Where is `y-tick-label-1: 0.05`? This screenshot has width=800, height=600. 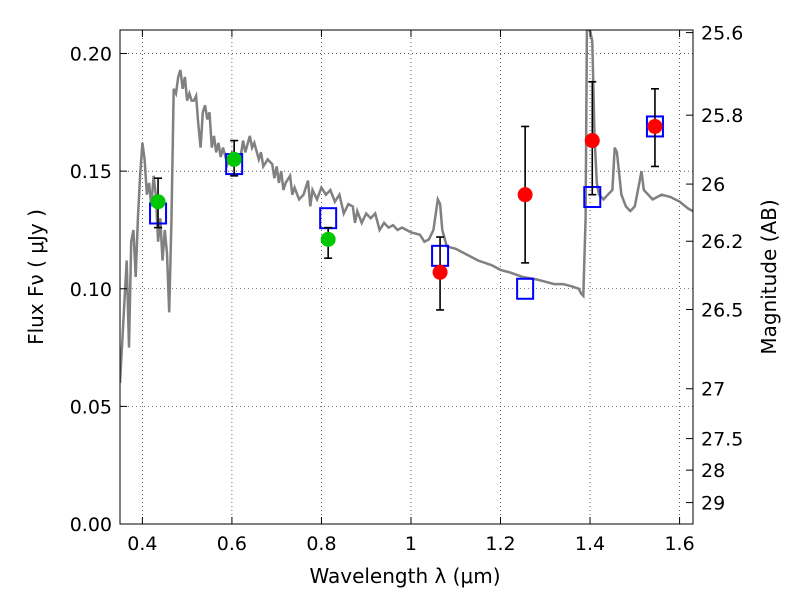
y-tick-label-1: 0.05 is located at coordinates (91, 407).